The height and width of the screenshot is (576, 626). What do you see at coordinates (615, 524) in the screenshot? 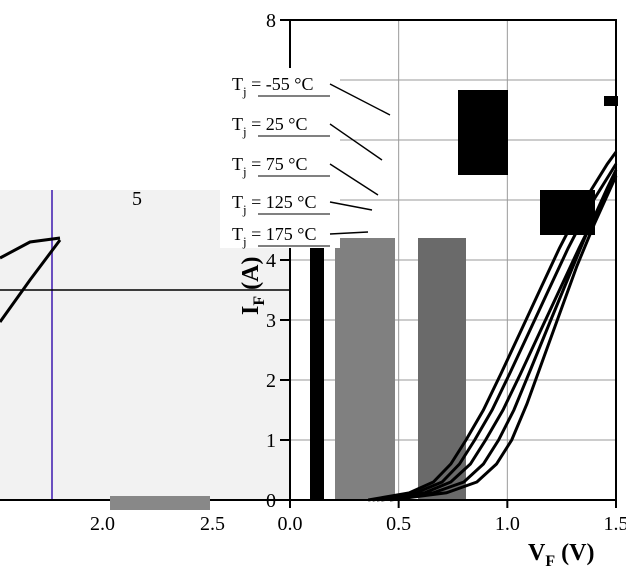
I see `x-tick-label-3: 1.5` at bounding box center [615, 524].